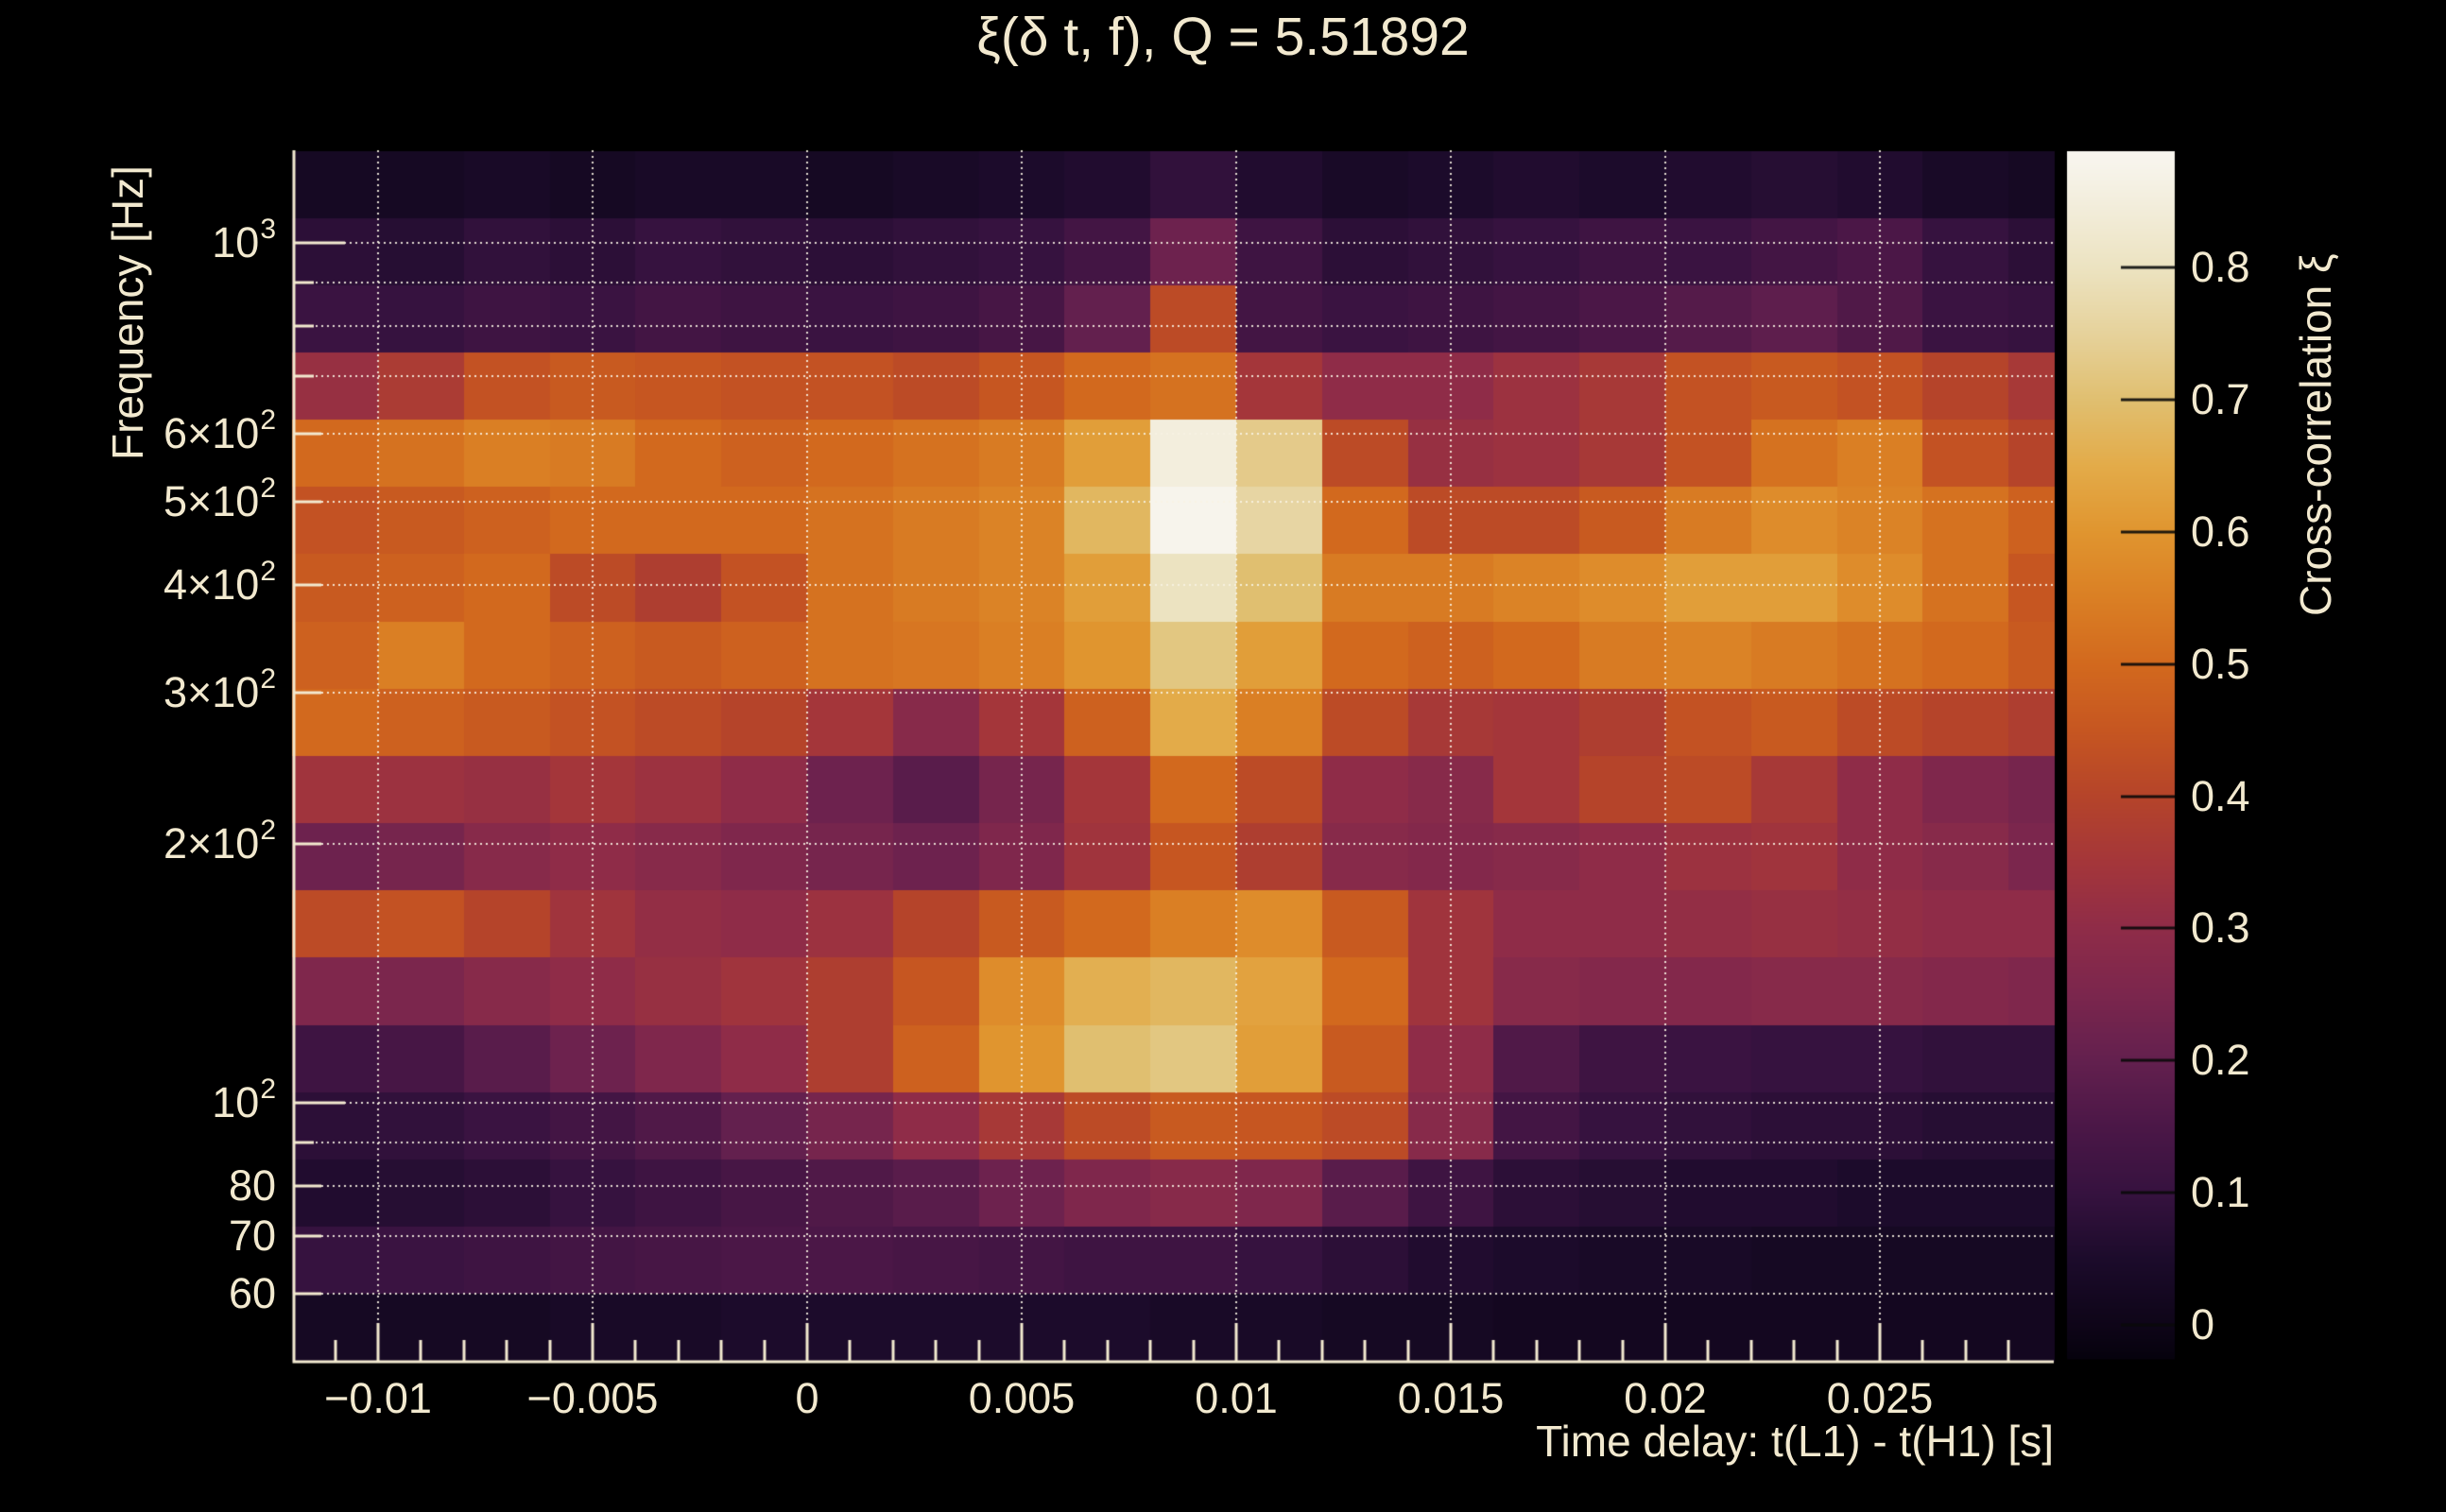 This screenshot has width=2446, height=1512. I want to click on colorbar-tick-label: 0.3, so click(2220, 928).